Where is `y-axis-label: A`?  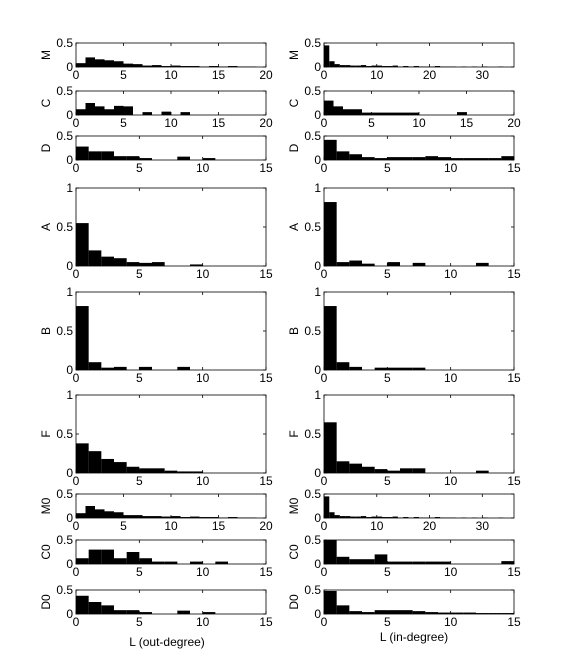 y-axis-label: A is located at coordinates (46, 227).